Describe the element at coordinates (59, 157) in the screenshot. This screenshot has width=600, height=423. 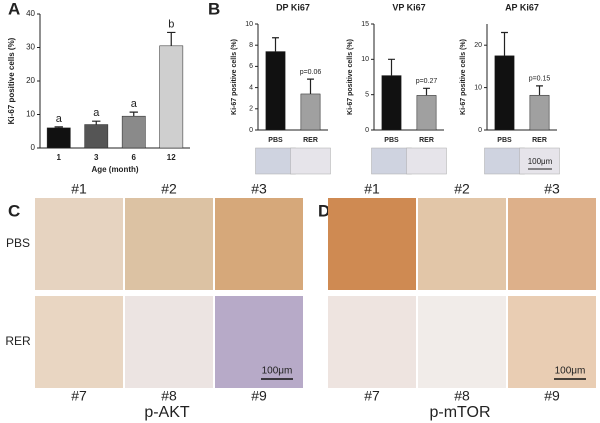
I see `x-tick-label: 1` at that location.